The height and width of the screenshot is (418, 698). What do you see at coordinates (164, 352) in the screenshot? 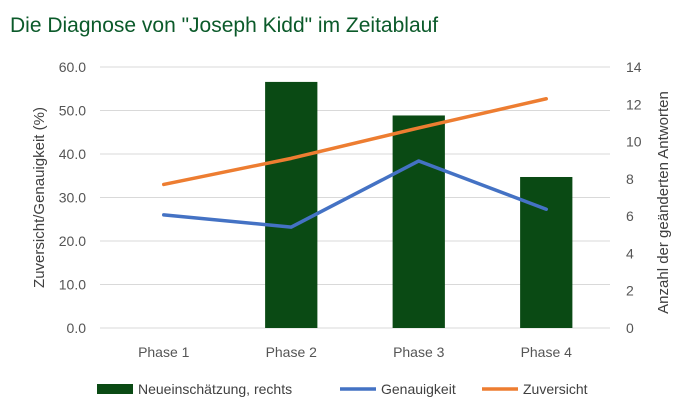
I see `x-tick-label: Phase 1` at bounding box center [164, 352].